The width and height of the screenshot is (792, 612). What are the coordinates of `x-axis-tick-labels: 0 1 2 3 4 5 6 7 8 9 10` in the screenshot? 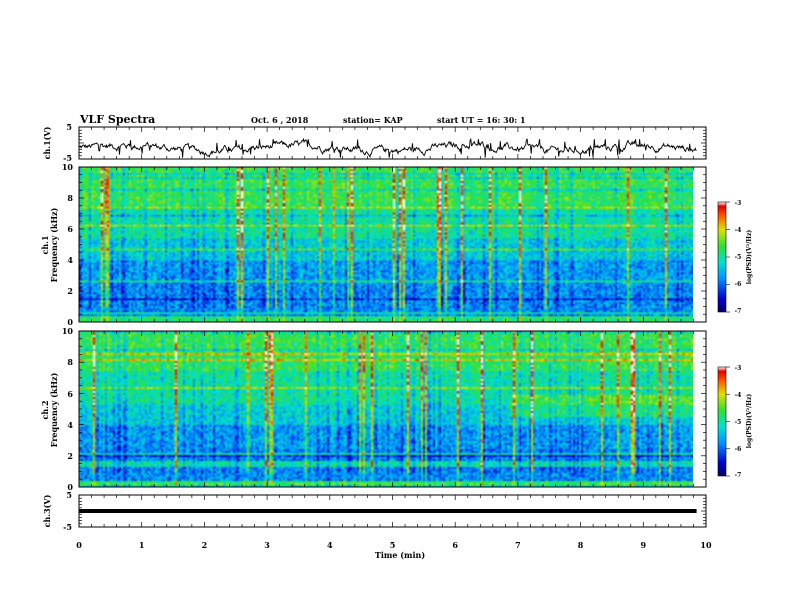 It's located at (394, 545).